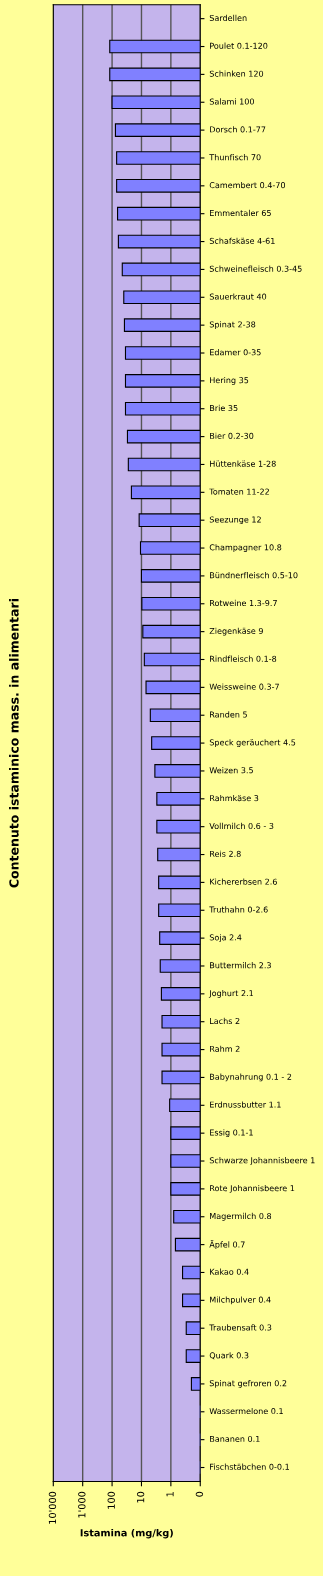  What do you see at coordinates (236, 631) in the screenshot?
I see `y-tick-label: Ziegenkäse 9` at bounding box center [236, 631].